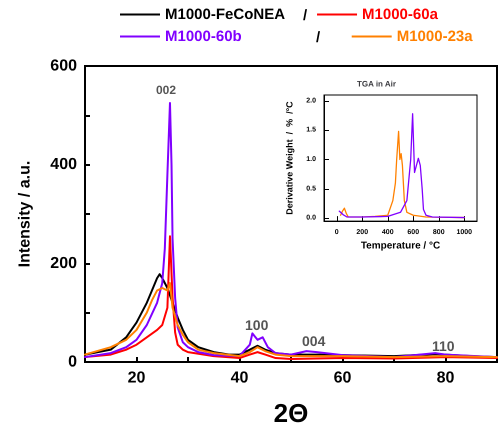 The height and width of the screenshot is (431, 499). Describe the element at coordinates (400, 14) in the screenshot. I see `legend-label: M1000-60a` at that location.